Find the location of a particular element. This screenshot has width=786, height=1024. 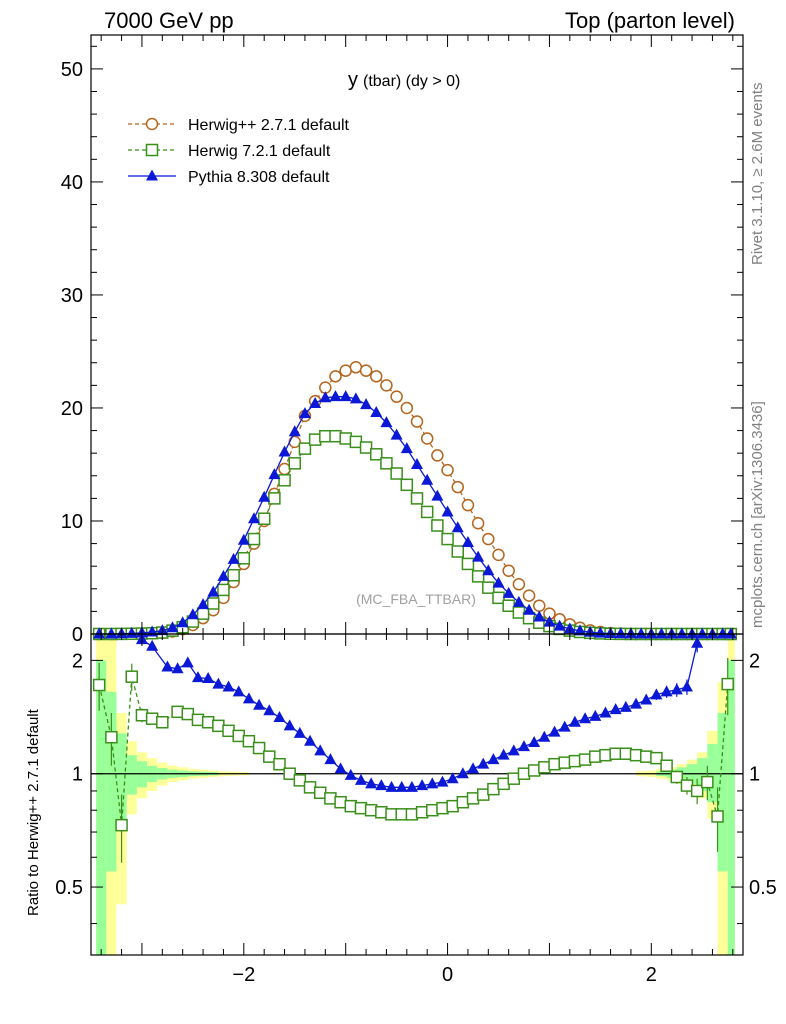

ratio-ytick-label-left-1: 1 is located at coordinates (77, 775).